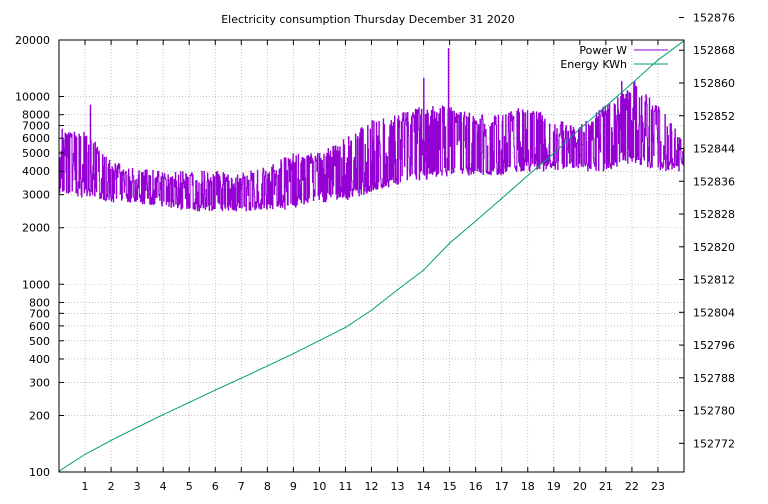 The width and height of the screenshot is (768, 504). Describe the element at coordinates (36, 126) in the screenshot. I see `y-tick-label: 7000` at that location.